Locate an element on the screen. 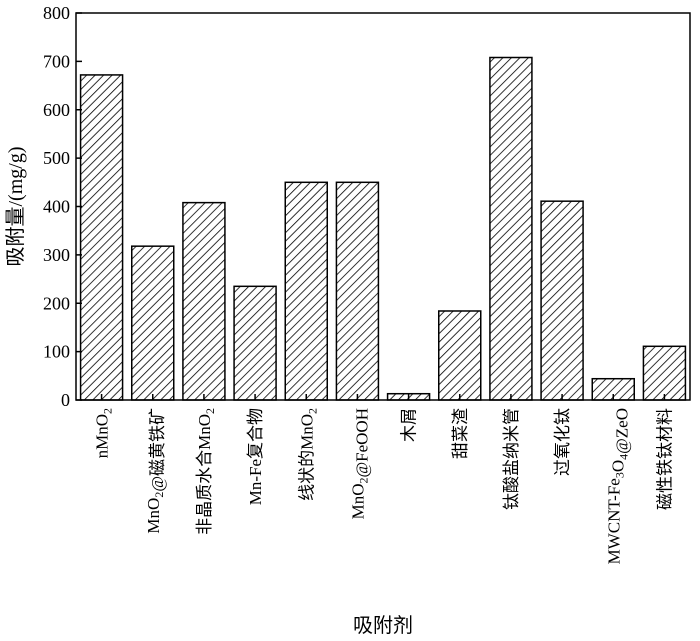  x-category-label-3: Mn-Fe复合物 is located at coordinates (255, 456).